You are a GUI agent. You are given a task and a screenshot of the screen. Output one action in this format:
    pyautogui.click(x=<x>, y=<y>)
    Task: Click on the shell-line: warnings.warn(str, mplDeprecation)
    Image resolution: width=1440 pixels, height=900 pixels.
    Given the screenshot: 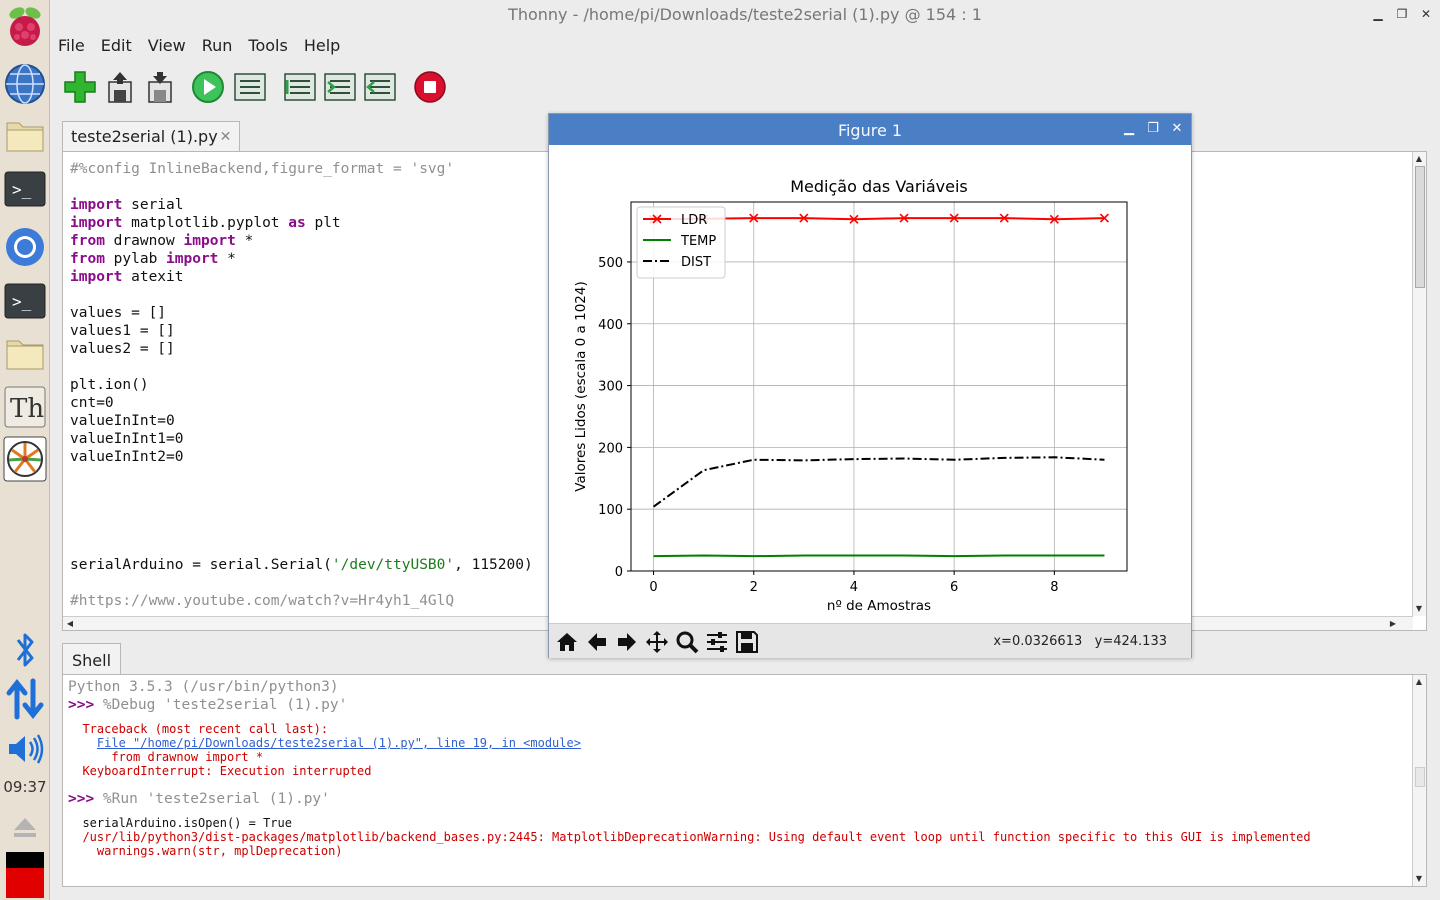 What is the action you would take?
    pyautogui.click(x=205, y=851)
    